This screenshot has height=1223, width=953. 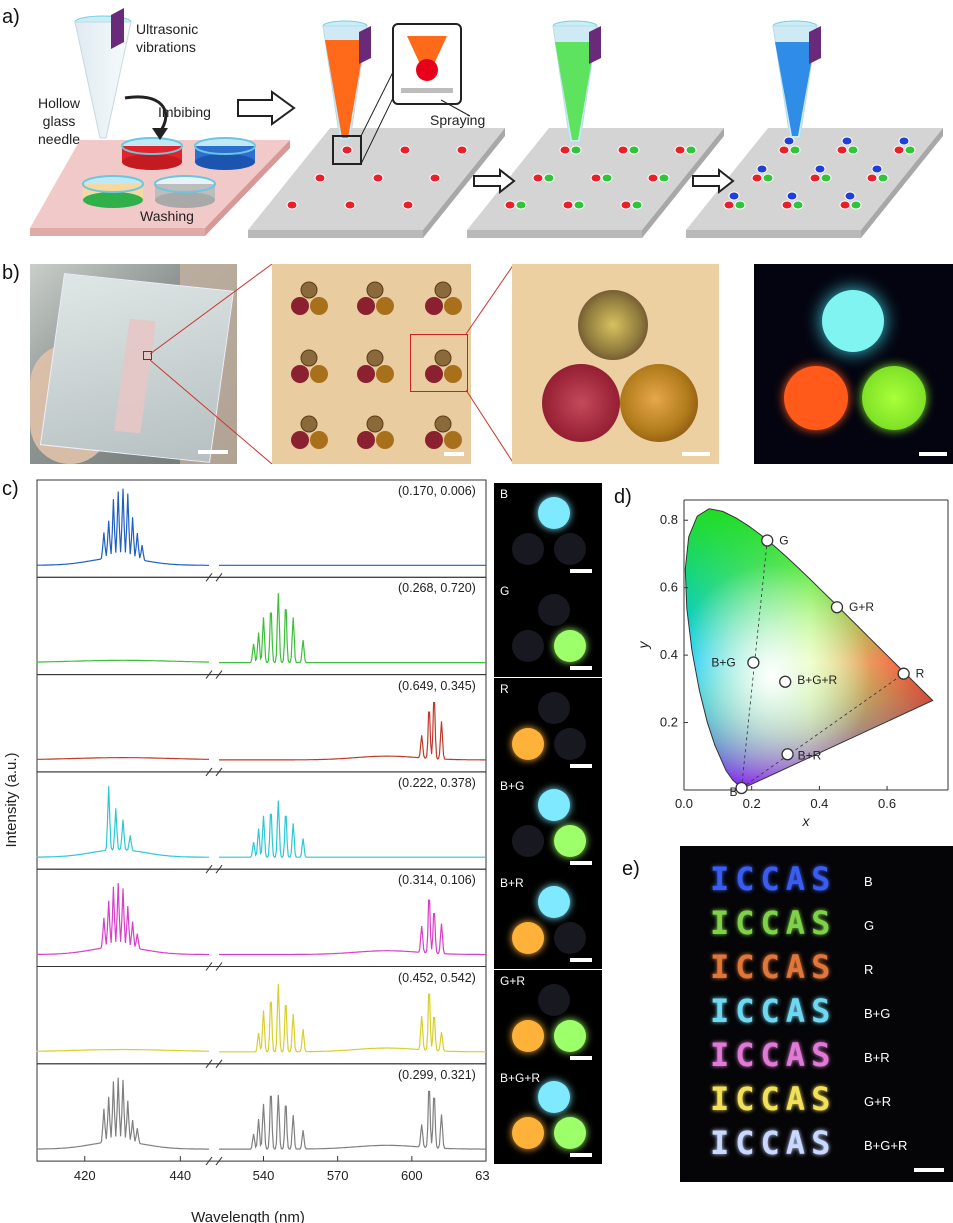 What do you see at coordinates (11, 273) in the screenshot?
I see `panel-label-b: b)` at bounding box center [11, 273].